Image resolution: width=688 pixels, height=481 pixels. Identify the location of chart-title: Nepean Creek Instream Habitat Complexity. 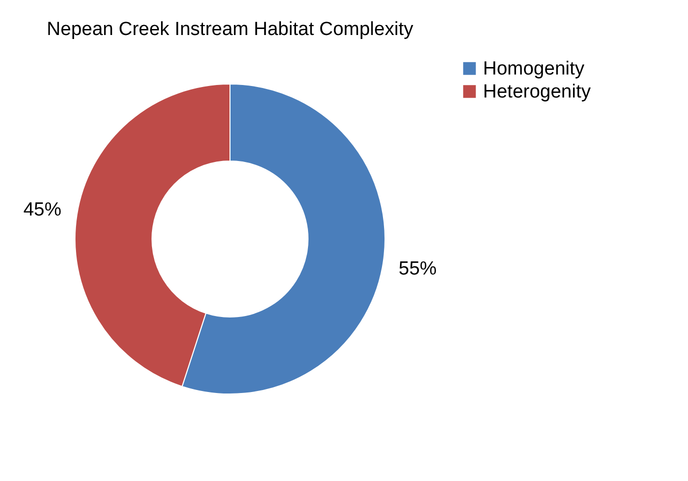
(230, 29).